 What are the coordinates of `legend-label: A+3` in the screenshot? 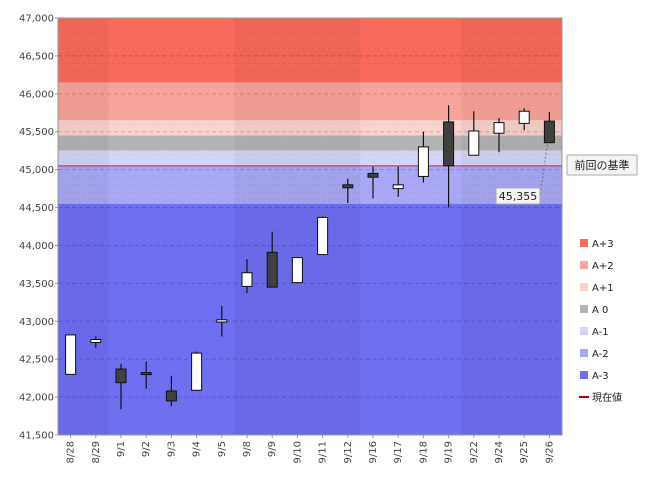 It's located at (603, 244).